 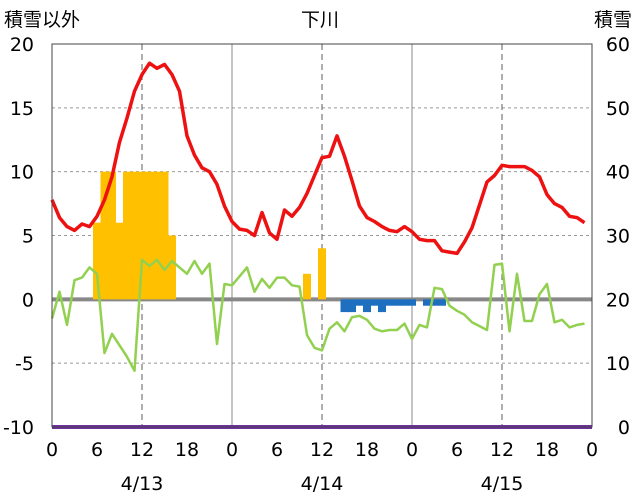 What do you see at coordinates (22, 173) in the screenshot?
I see `left-tick-label: 10` at bounding box center [22, 173].